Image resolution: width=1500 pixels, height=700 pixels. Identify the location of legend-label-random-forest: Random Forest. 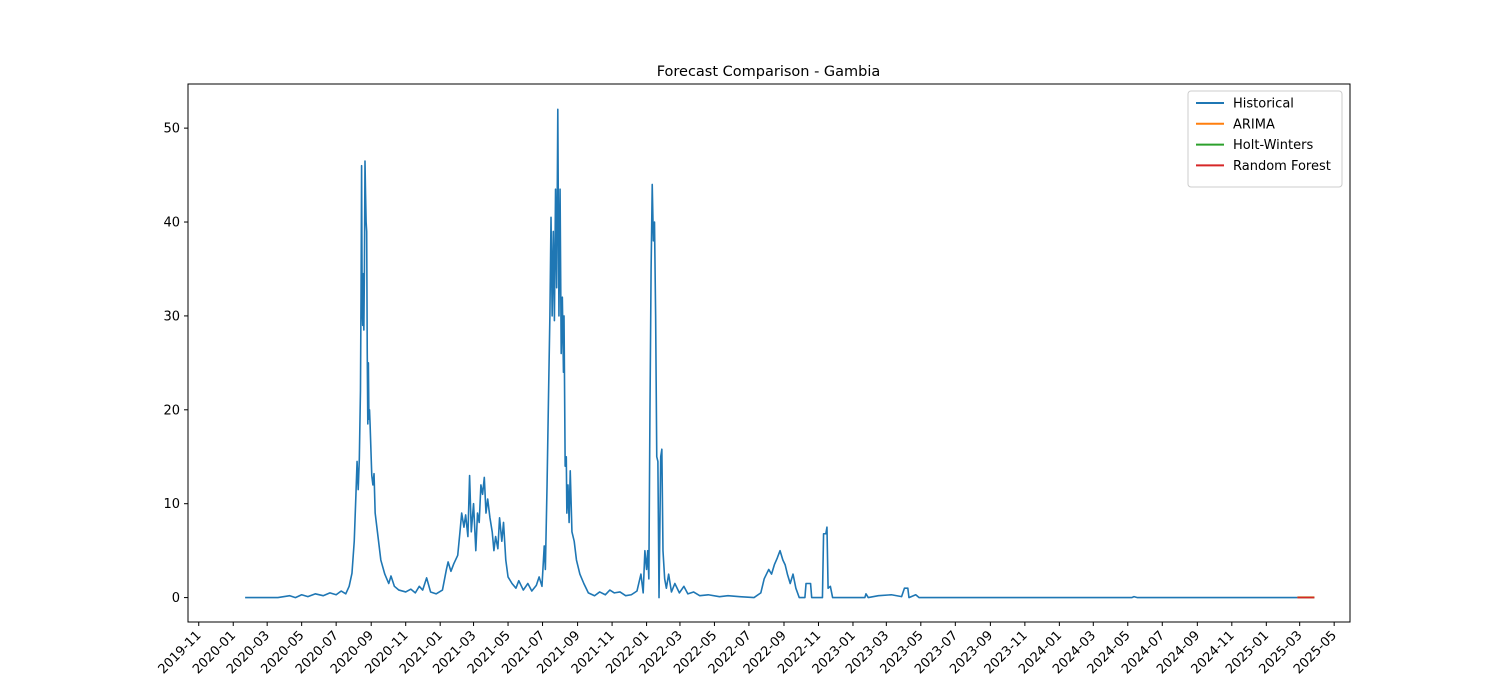
(1282, 166).